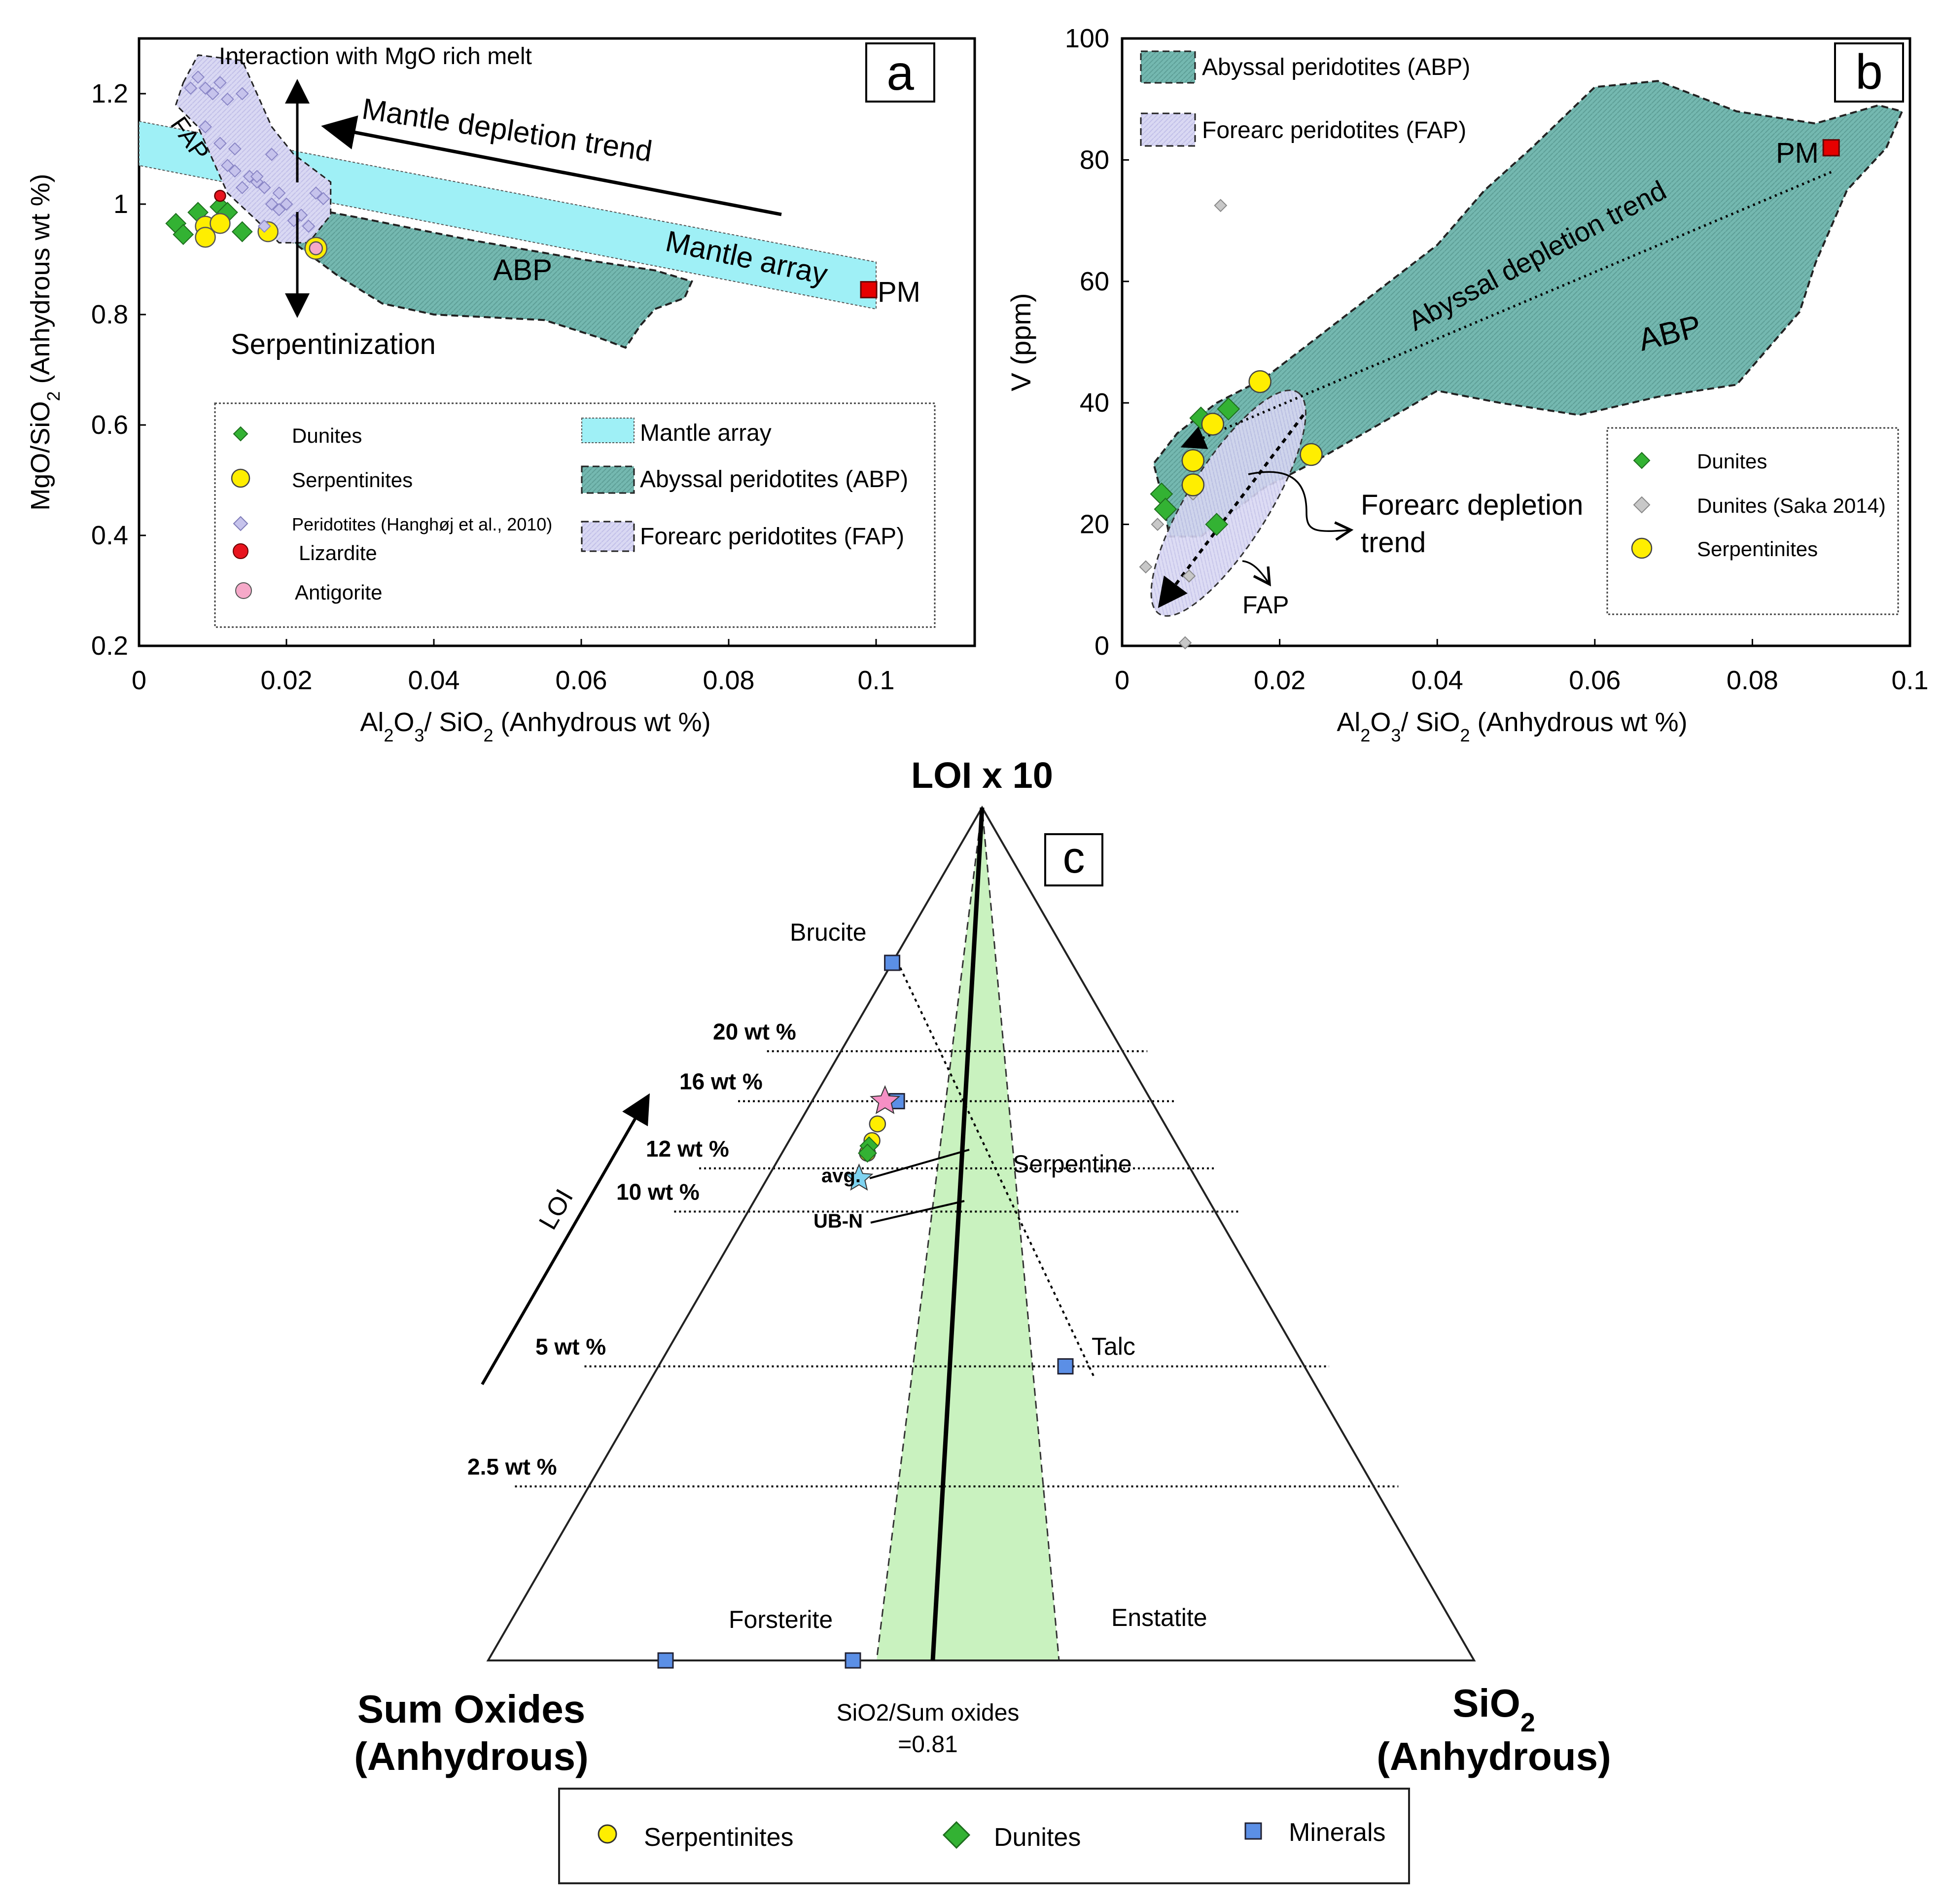  I want to click on loi-level-label: 5 wt %, so click(570, 1346).